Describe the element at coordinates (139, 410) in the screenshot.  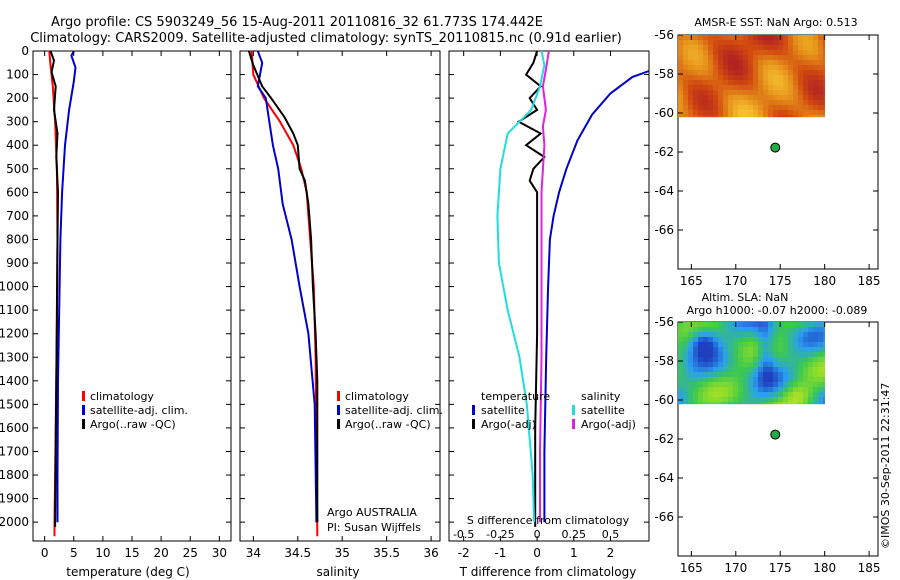
I see `legend-label-satellite: satellite-adj. clim.` at that location.